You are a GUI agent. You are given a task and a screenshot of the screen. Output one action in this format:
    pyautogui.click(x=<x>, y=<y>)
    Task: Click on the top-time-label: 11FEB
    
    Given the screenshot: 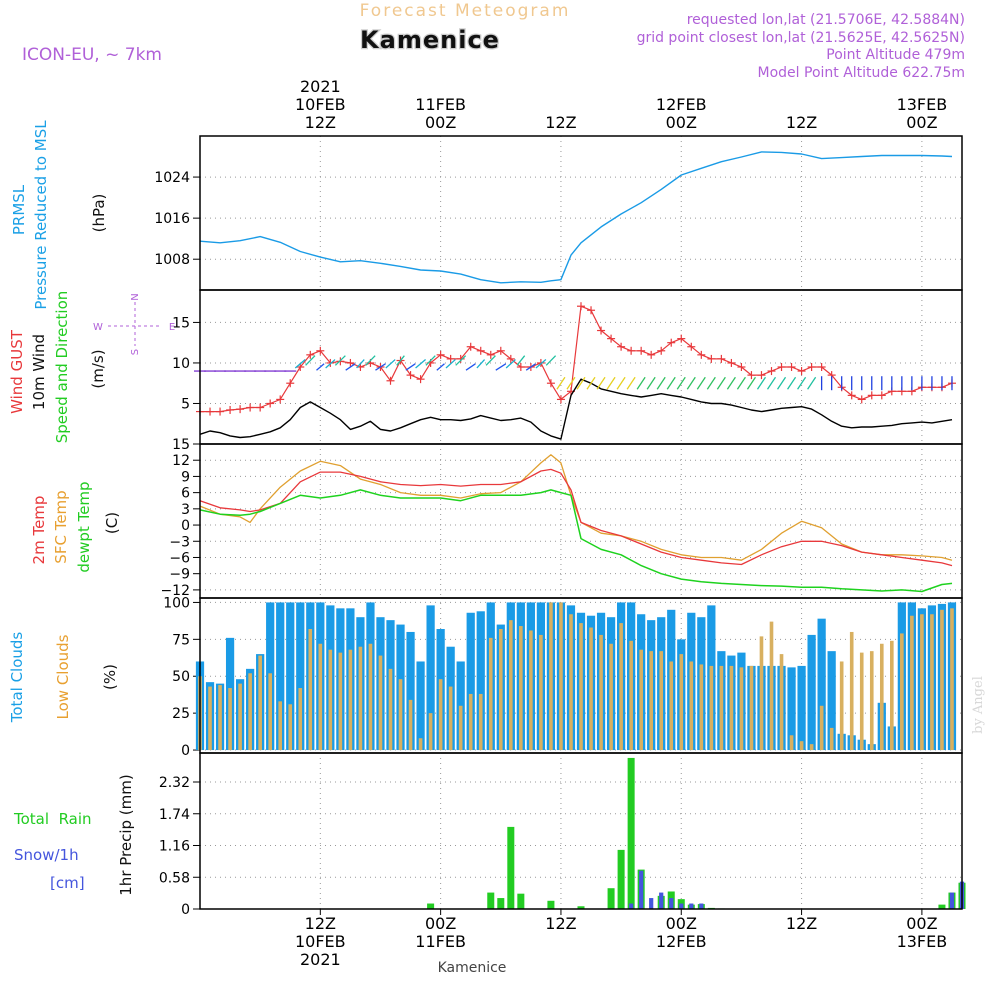 What is the action you would take?
    pyautogui.click(x=440, y=104)
    